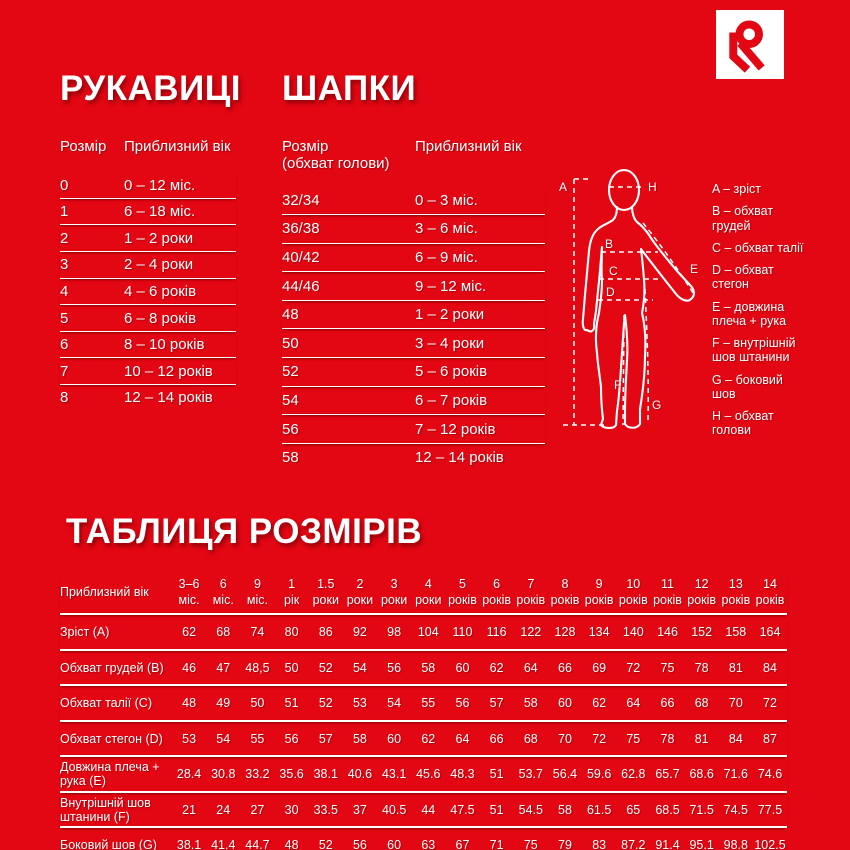 This screenshot has height=850, width=850. I want to click on size-cell: 6, so click(64, 345).